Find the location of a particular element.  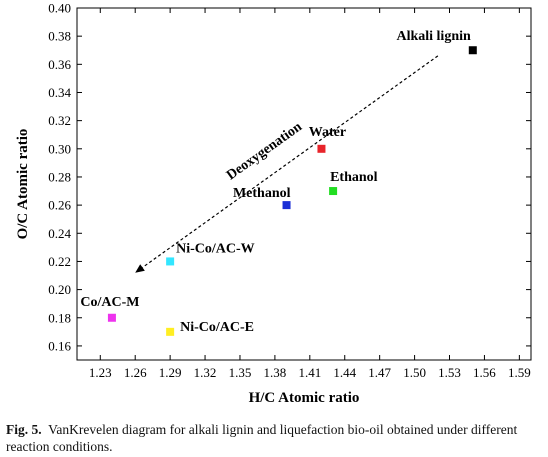

point-ethanol is located at coordinates (333, 191).